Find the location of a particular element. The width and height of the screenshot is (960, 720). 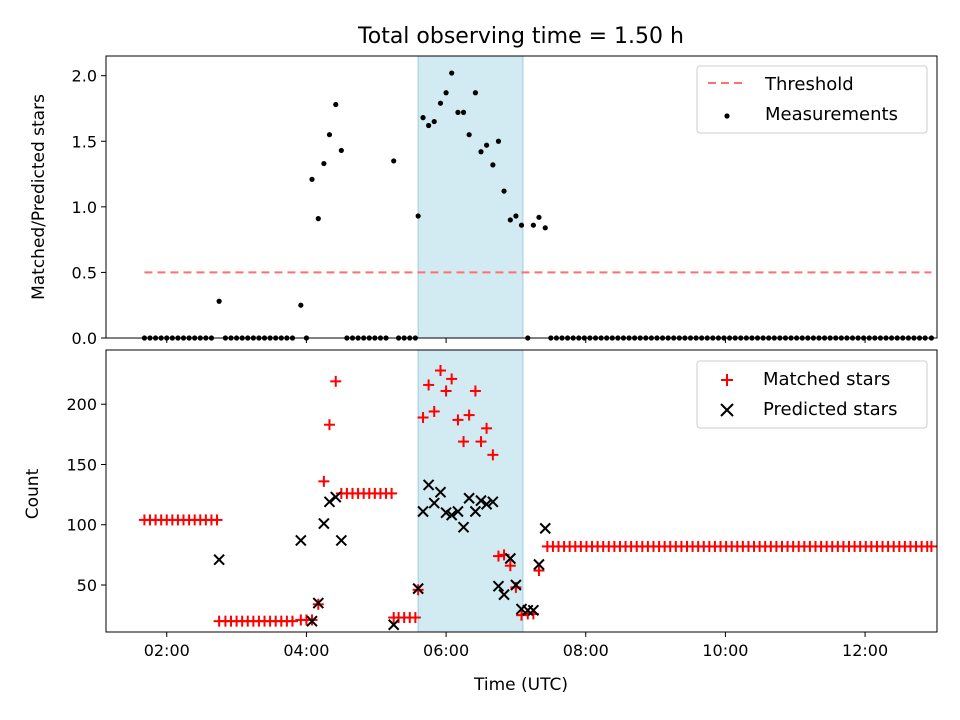

legend-matched-label: Matched stars is located at coordinates (826, 379).